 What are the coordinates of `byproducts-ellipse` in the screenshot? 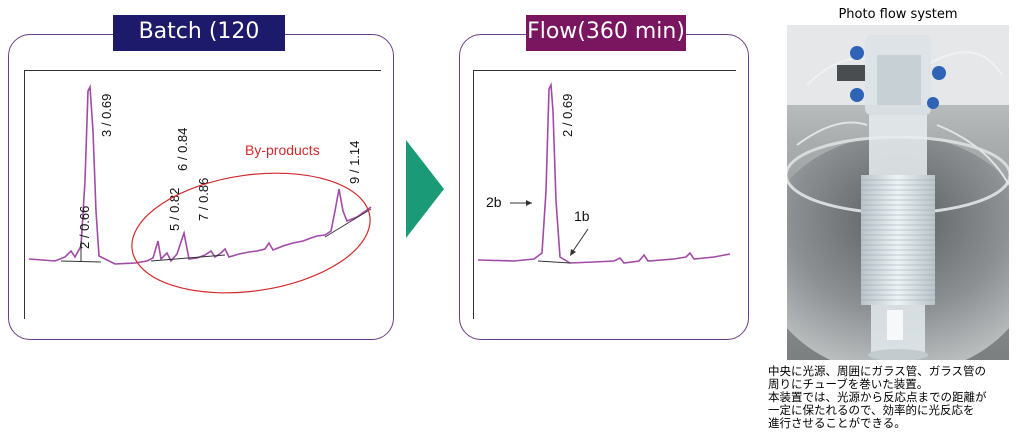 It's located at (251, 233).